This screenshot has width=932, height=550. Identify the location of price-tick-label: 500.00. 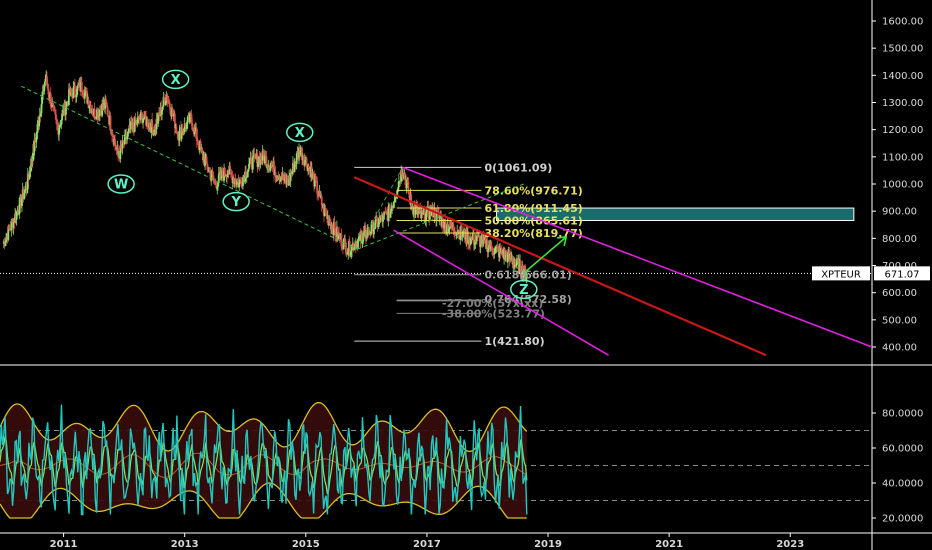
(899, 320).